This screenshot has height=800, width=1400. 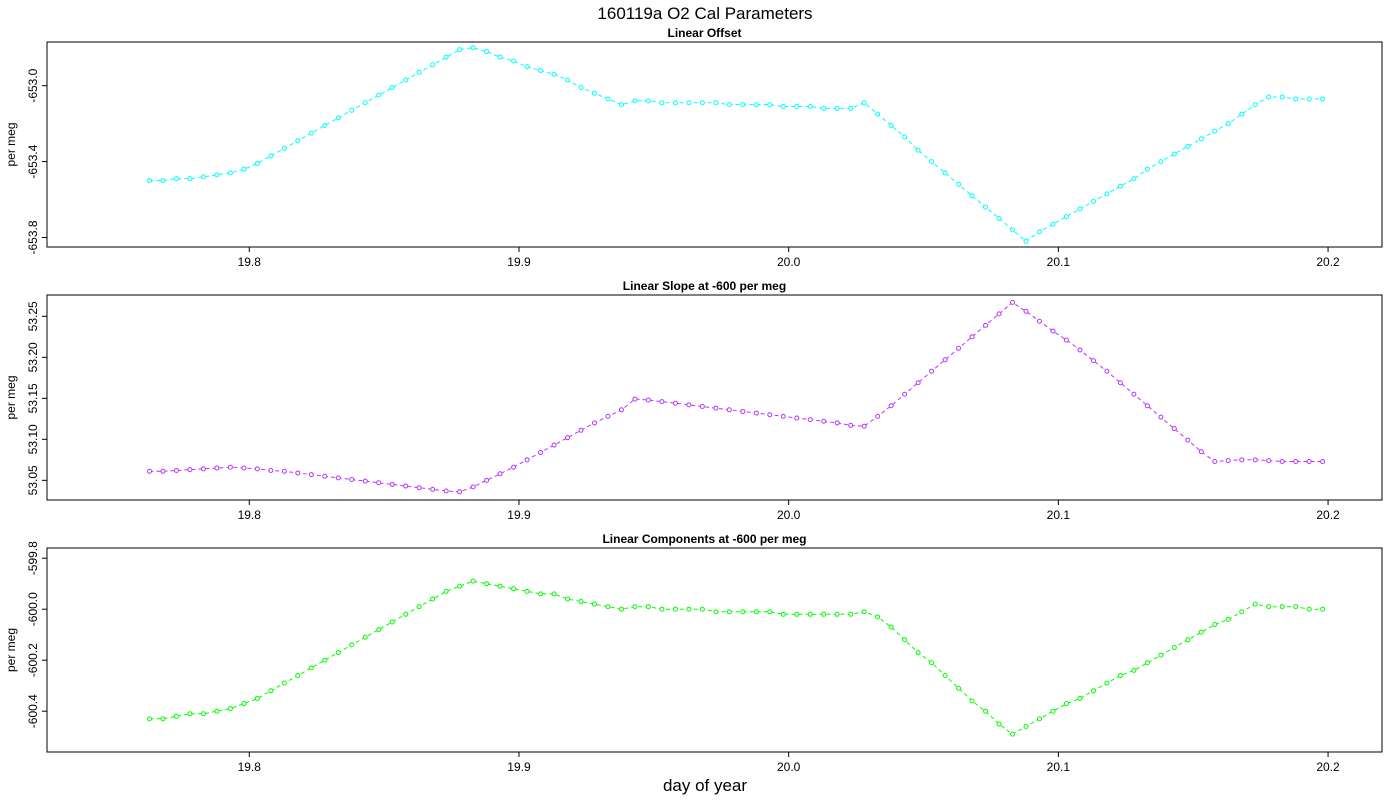 I want to click on y-tick-label: 53.15, so click(x=33, y=398).